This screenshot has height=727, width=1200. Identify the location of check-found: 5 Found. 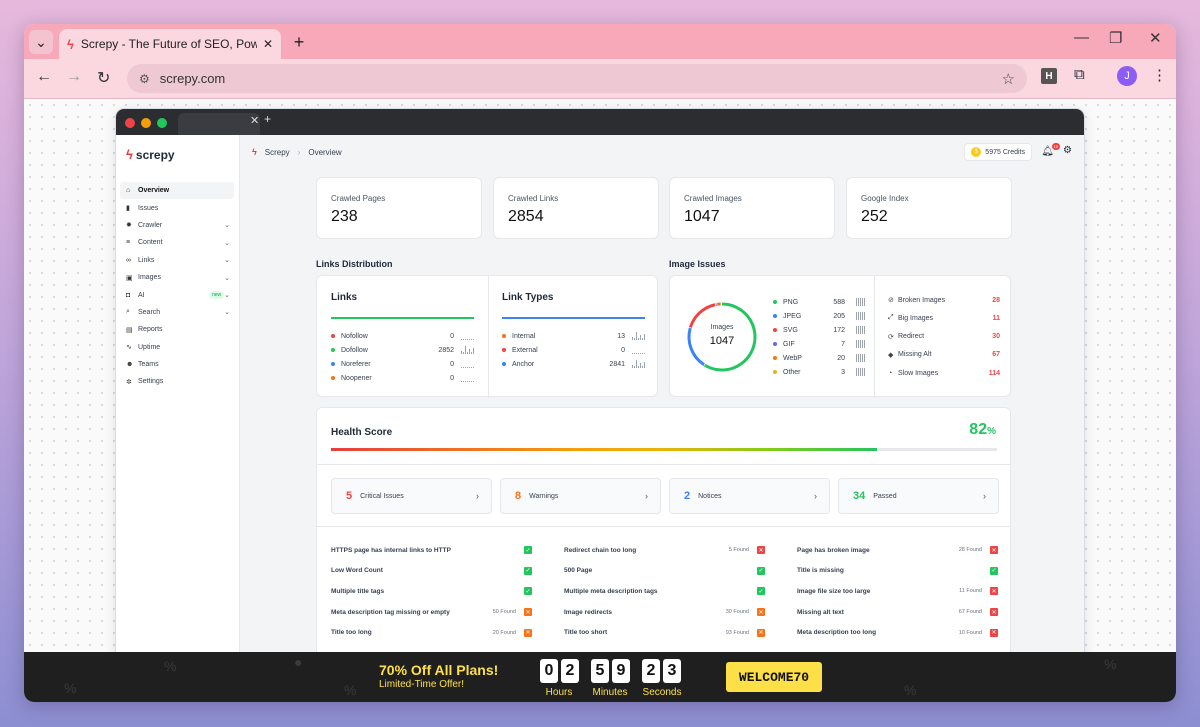
(738, 550).